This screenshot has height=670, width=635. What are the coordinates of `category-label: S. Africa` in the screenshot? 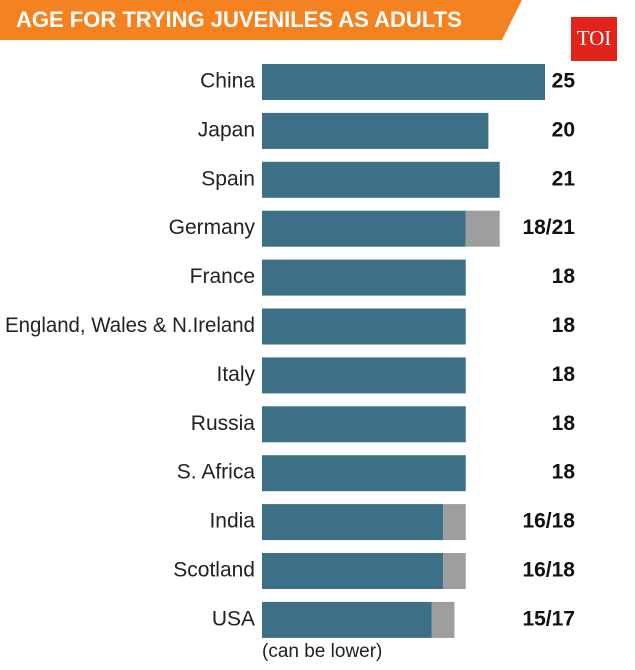 It's located at (216, 472).